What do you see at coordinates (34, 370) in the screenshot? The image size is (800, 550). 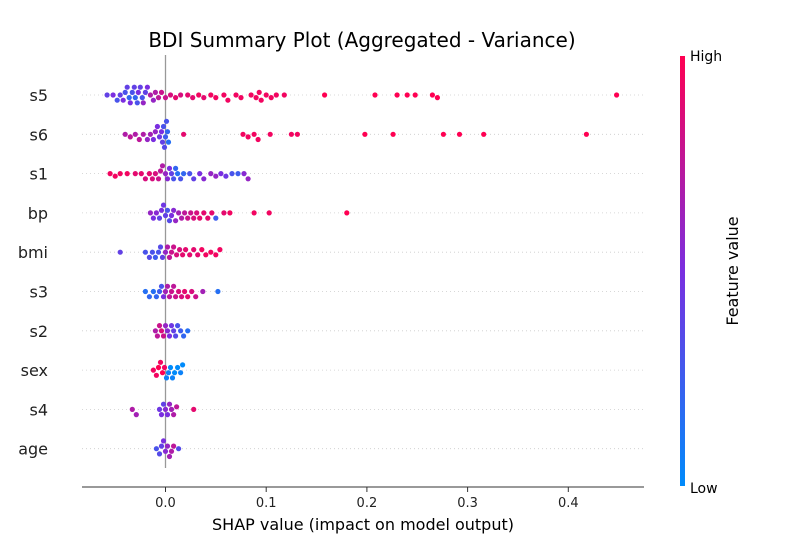 I see `feature-label: sex` at bounding box center [34, 370].